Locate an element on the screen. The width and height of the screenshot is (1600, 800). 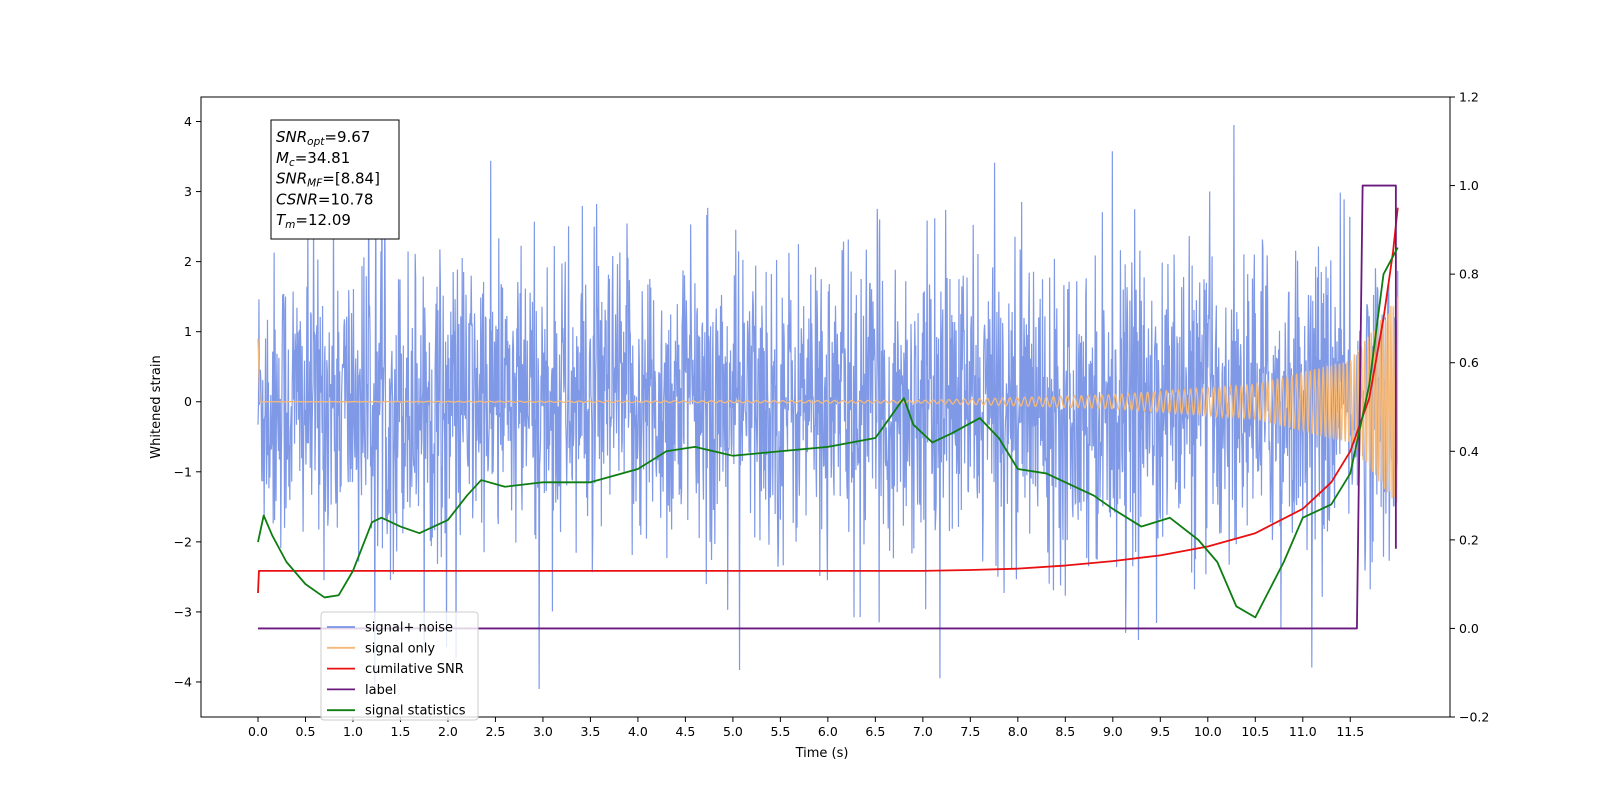
x-tick-label: 2.5 is located at coordinates (495, 731).